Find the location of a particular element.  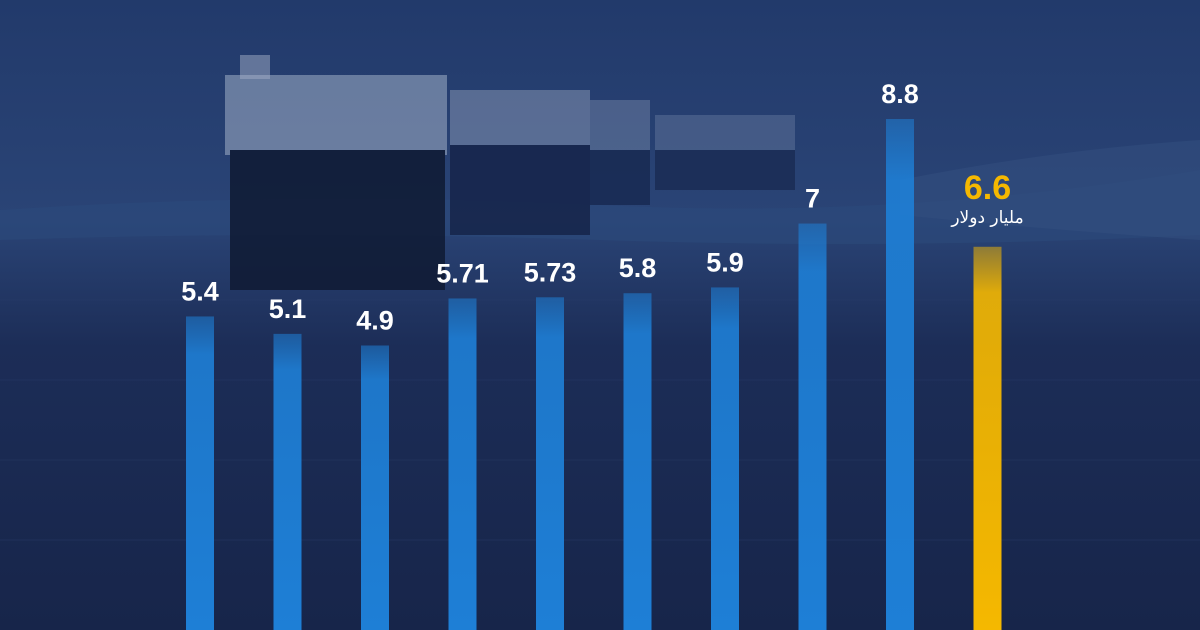

value-label: 5.71 is located at coordinates (462, 273).